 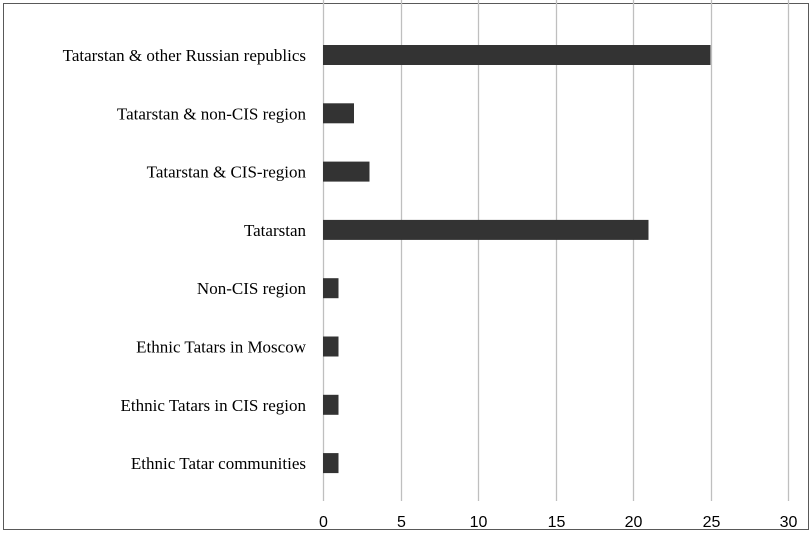 I want to click on category-label: Ethnic Tatar communities, so click(x=218, y=463).